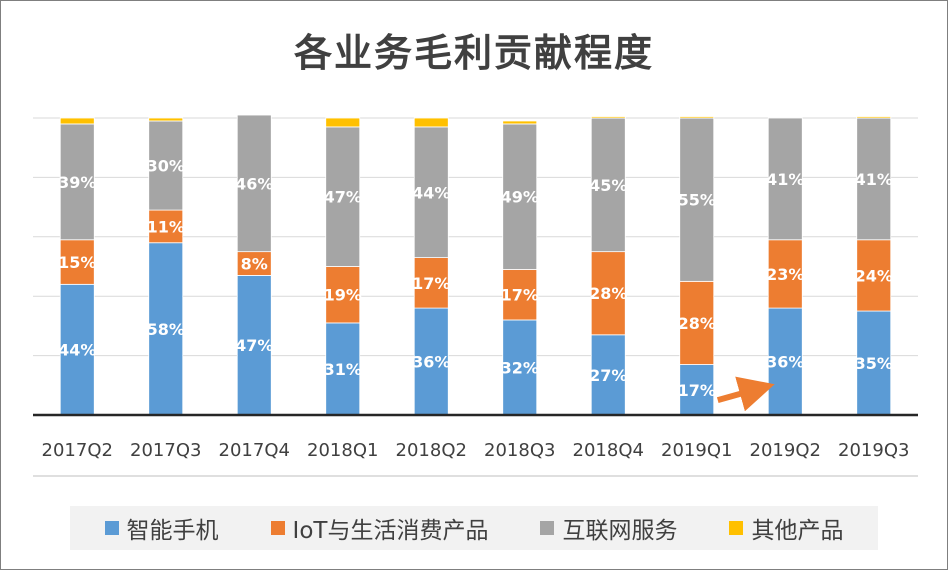  I want to click on annotations, so click(745, 394).